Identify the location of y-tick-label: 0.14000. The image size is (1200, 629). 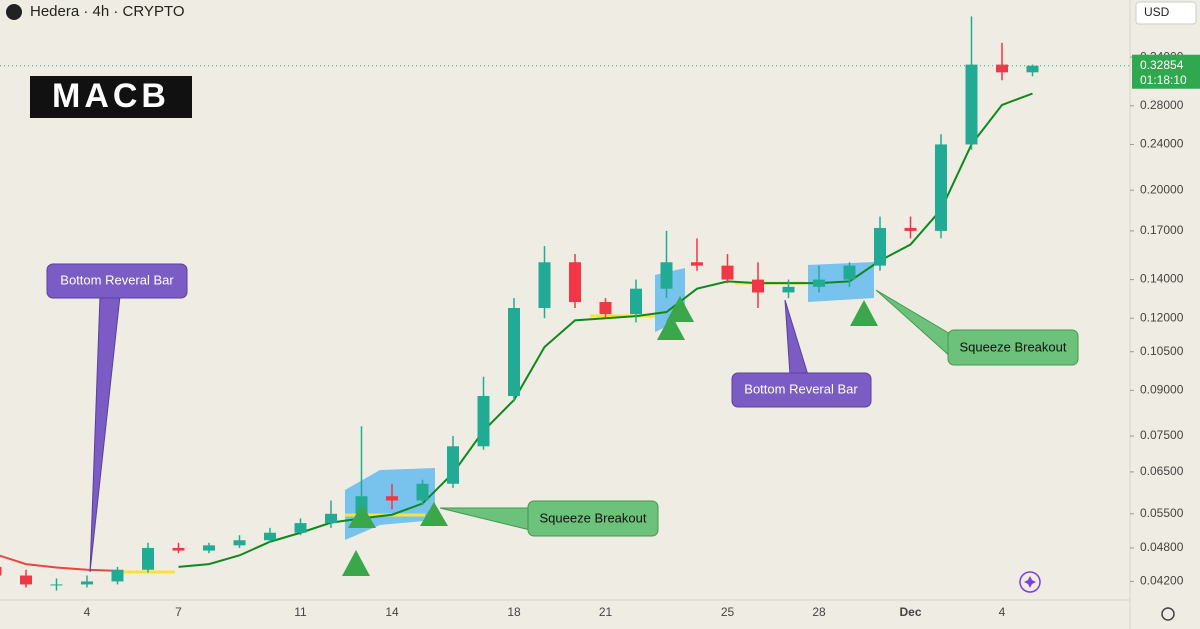
(1162, 279).